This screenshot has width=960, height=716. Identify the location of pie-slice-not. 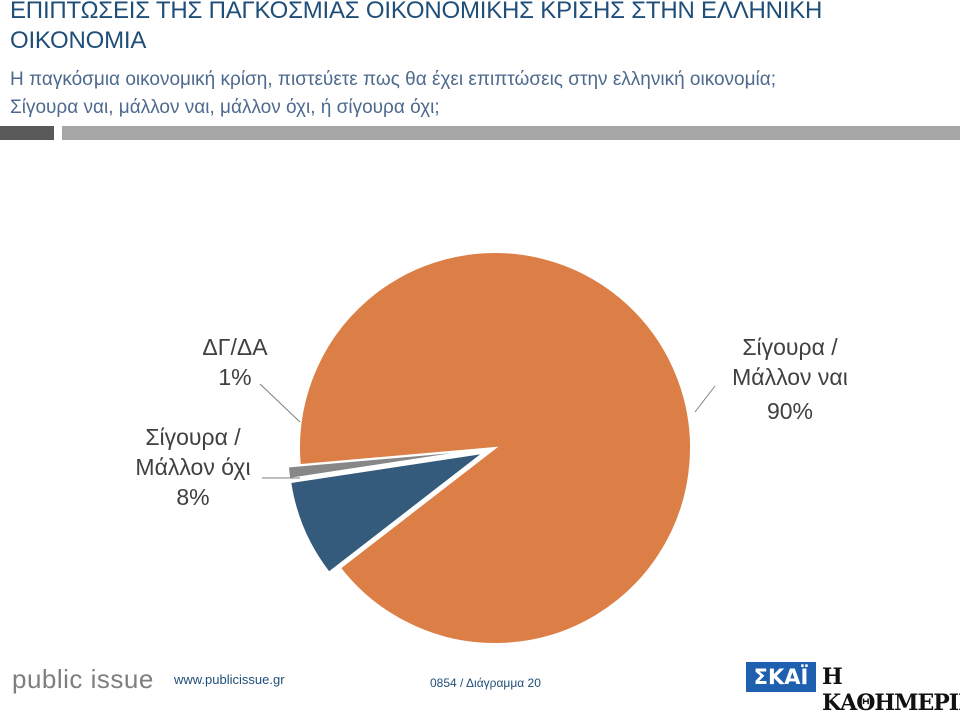
(388, 513).